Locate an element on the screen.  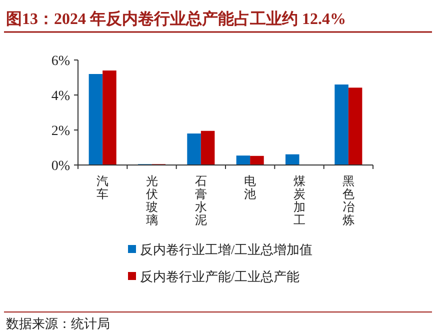
x-tick-label: 光伏玻璃 is located at coordinates (152, 200).